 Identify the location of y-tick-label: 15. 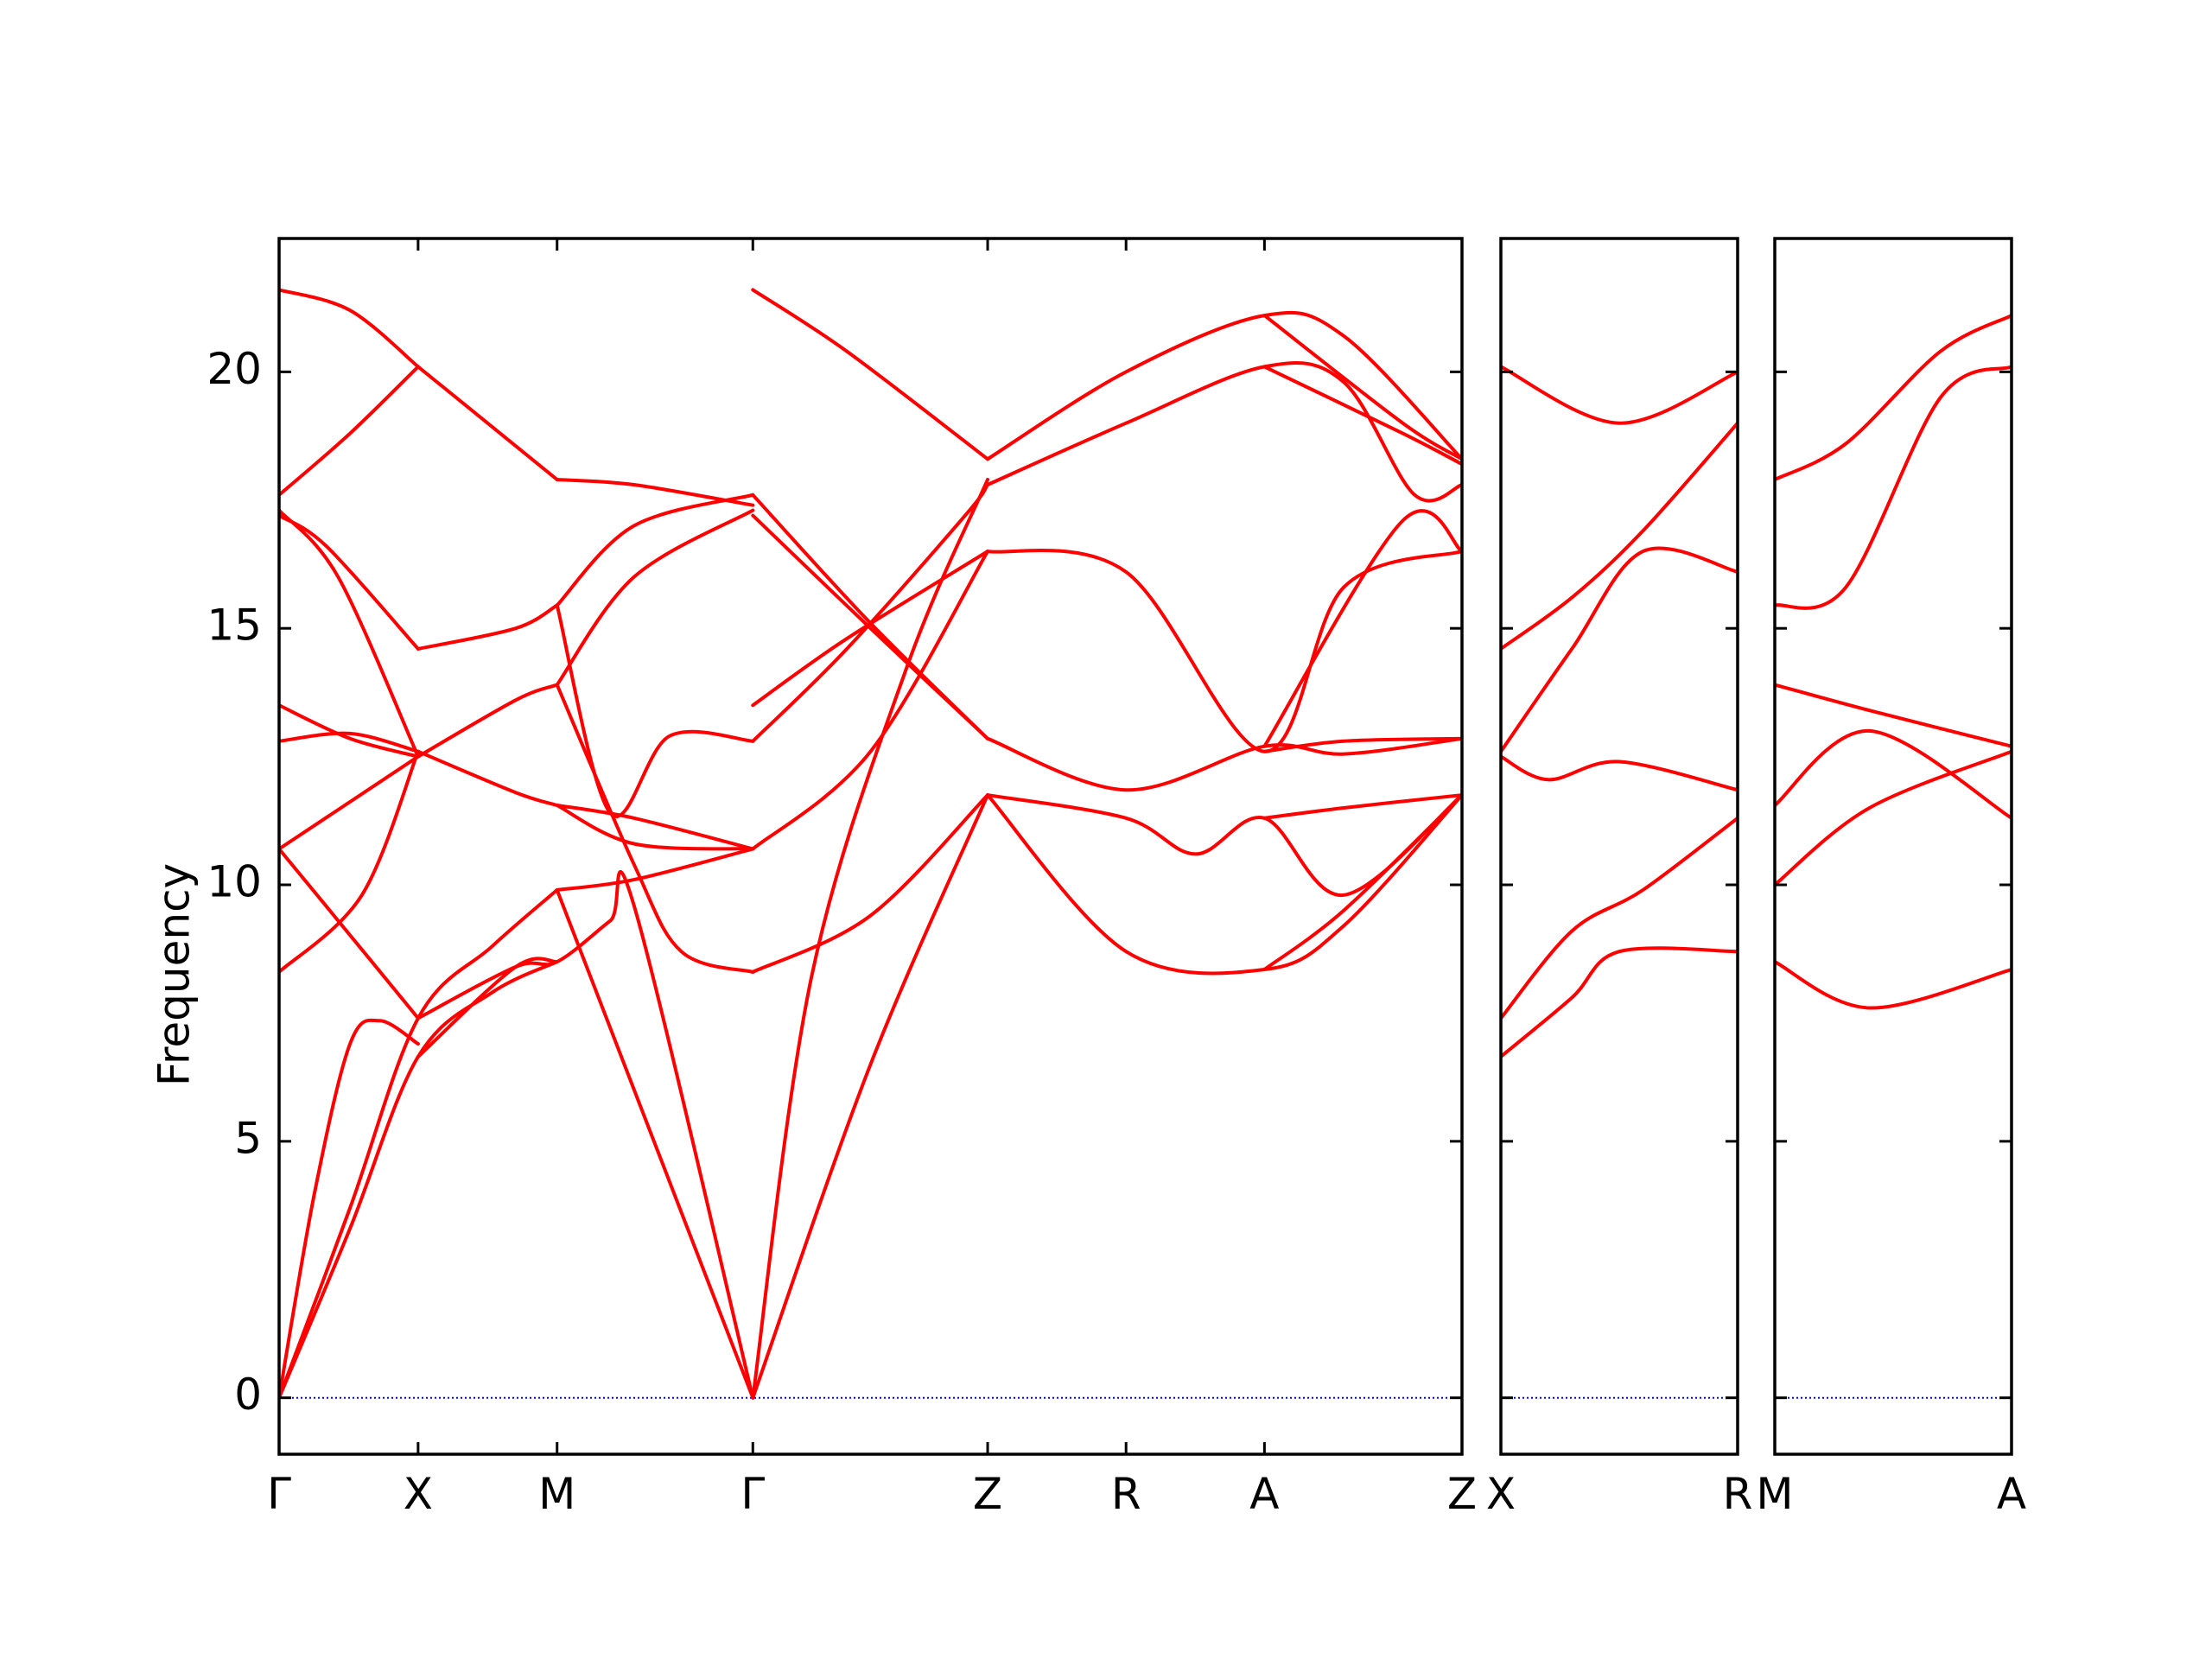
(234, 626).